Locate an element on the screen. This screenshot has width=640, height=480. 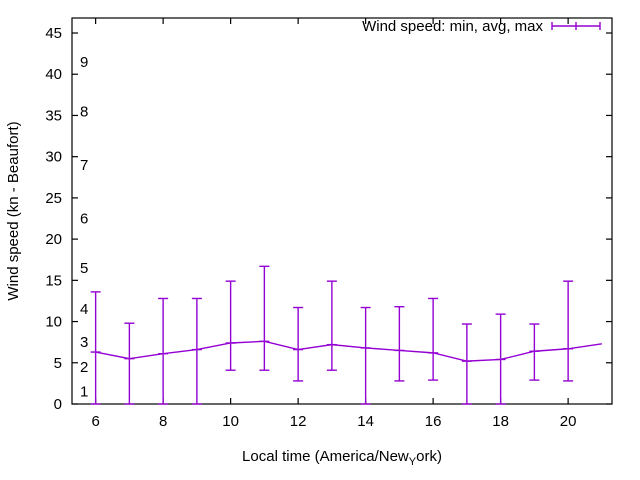
x-tick-label: 20 is located at coordinates (568, 421).